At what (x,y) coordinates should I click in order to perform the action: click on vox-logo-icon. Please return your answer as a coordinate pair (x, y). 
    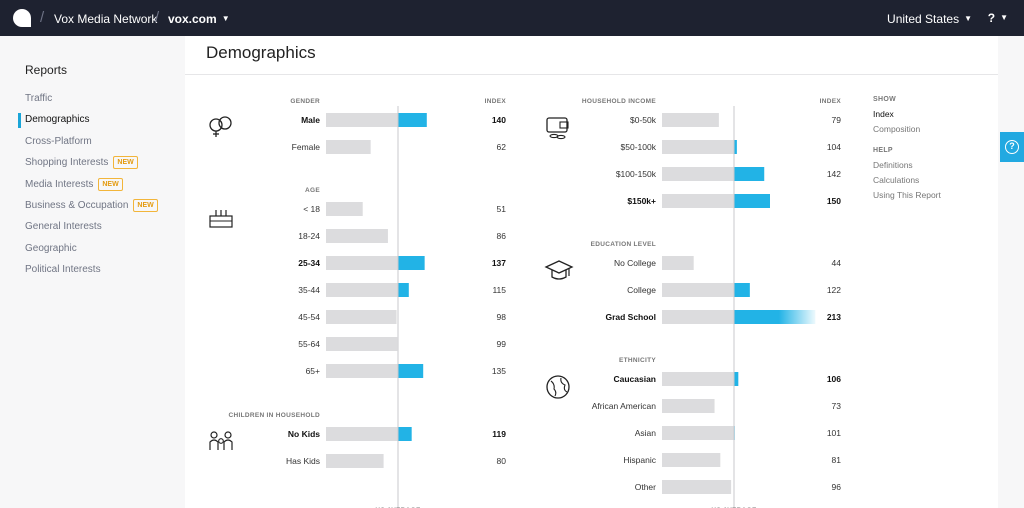
    Looking at the image, I should click on (22, 18).